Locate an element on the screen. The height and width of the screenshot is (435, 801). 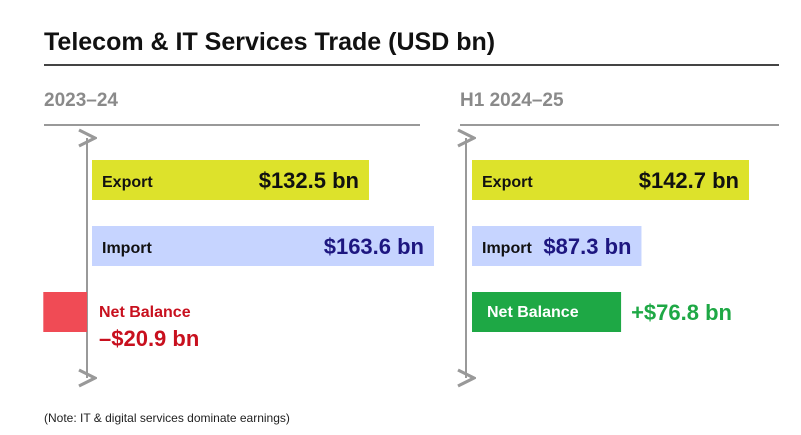
category-label-net-balance-2023-24: Net Balance is located at coordinates (145, 312).